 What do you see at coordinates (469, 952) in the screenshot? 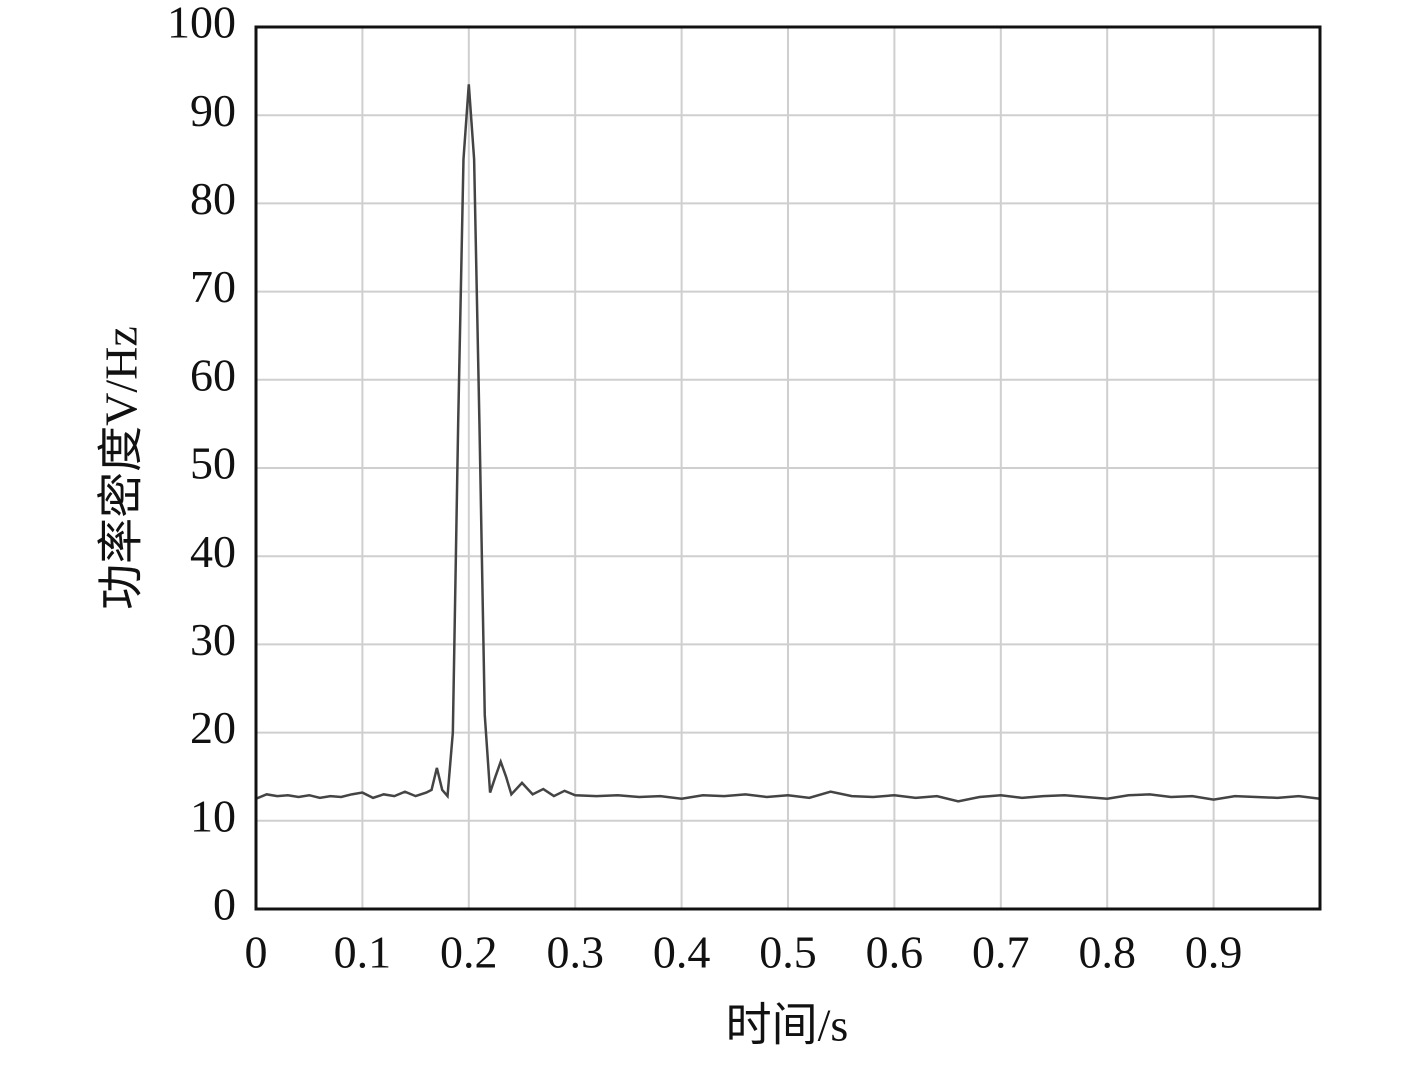
I see `x-tick-label: 0.2` at bounding box center [469, 952].